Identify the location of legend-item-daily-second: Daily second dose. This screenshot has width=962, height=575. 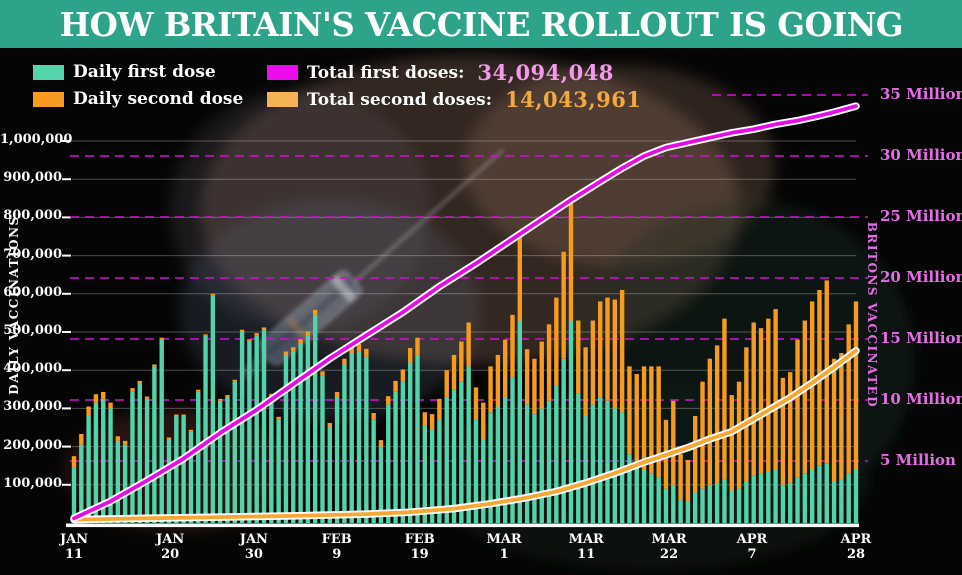
(138, 99).